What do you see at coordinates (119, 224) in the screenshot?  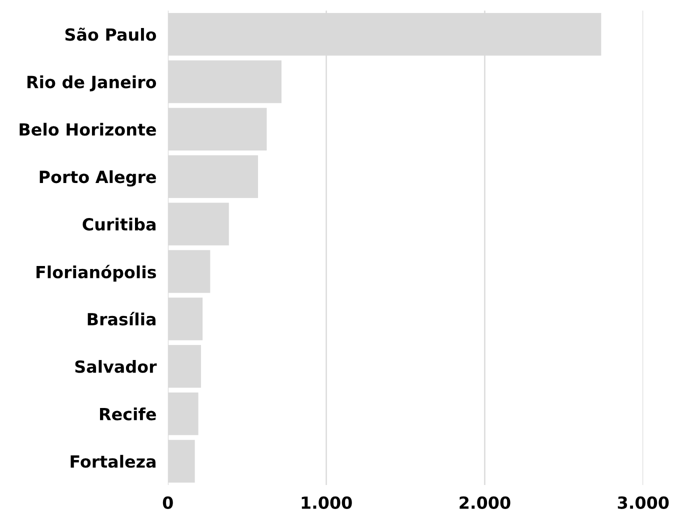 I see `y-tick-label: Curitiba` at bounding box center [119, 224].